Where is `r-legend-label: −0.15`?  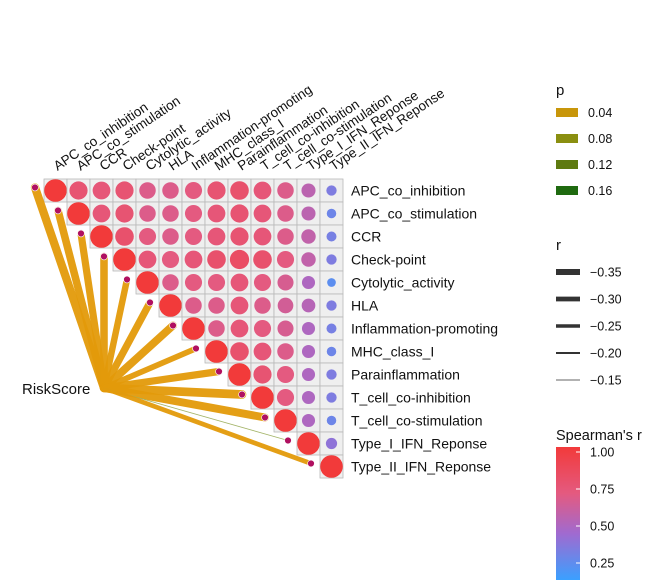 r-legend-label: −0.15 is located at coordinates (606, 381).